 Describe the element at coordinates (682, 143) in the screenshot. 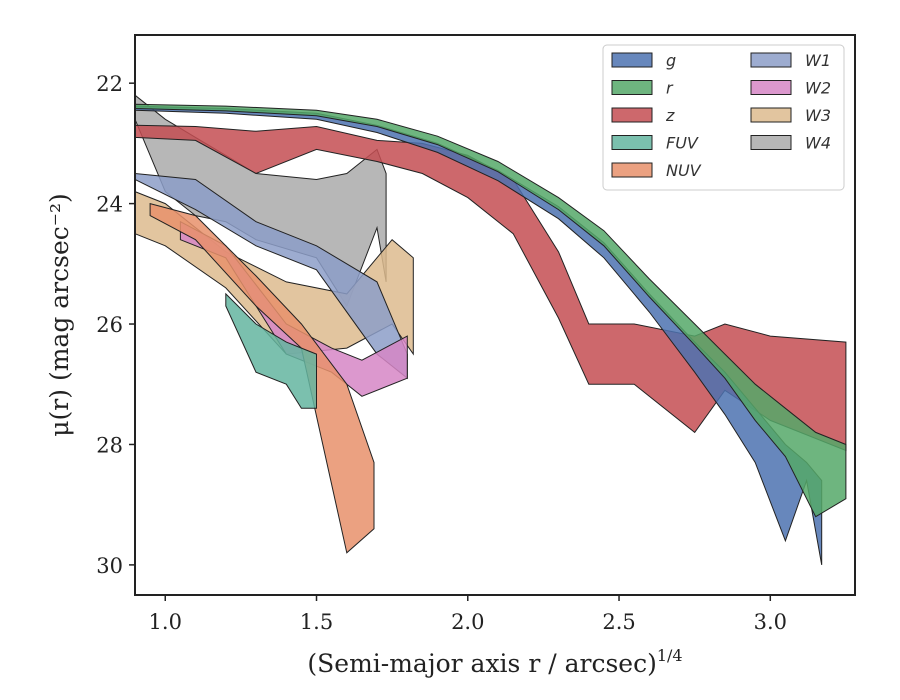

I see `legend-label-fuv: FUV` at that location.